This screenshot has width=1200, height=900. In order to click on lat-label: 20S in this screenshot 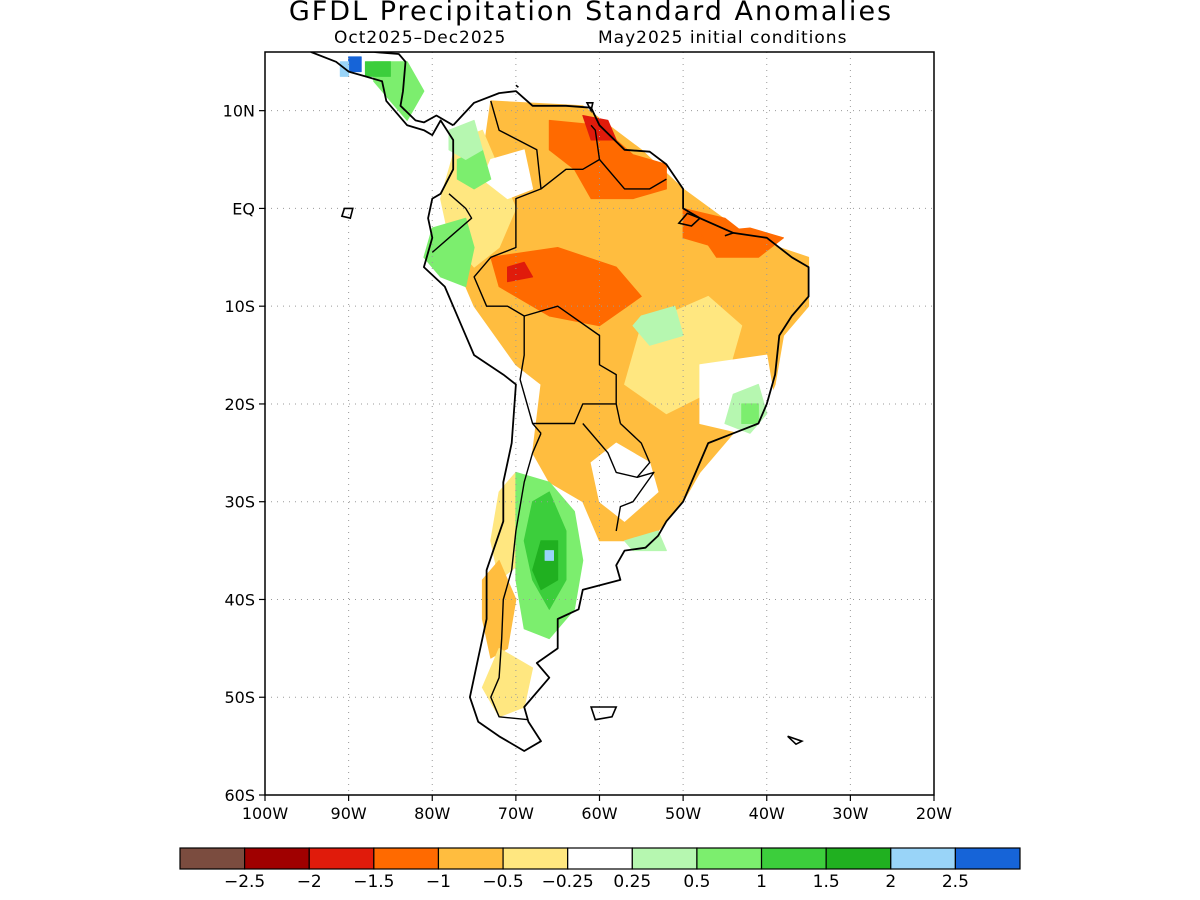, I will do `click(239, 404)`.